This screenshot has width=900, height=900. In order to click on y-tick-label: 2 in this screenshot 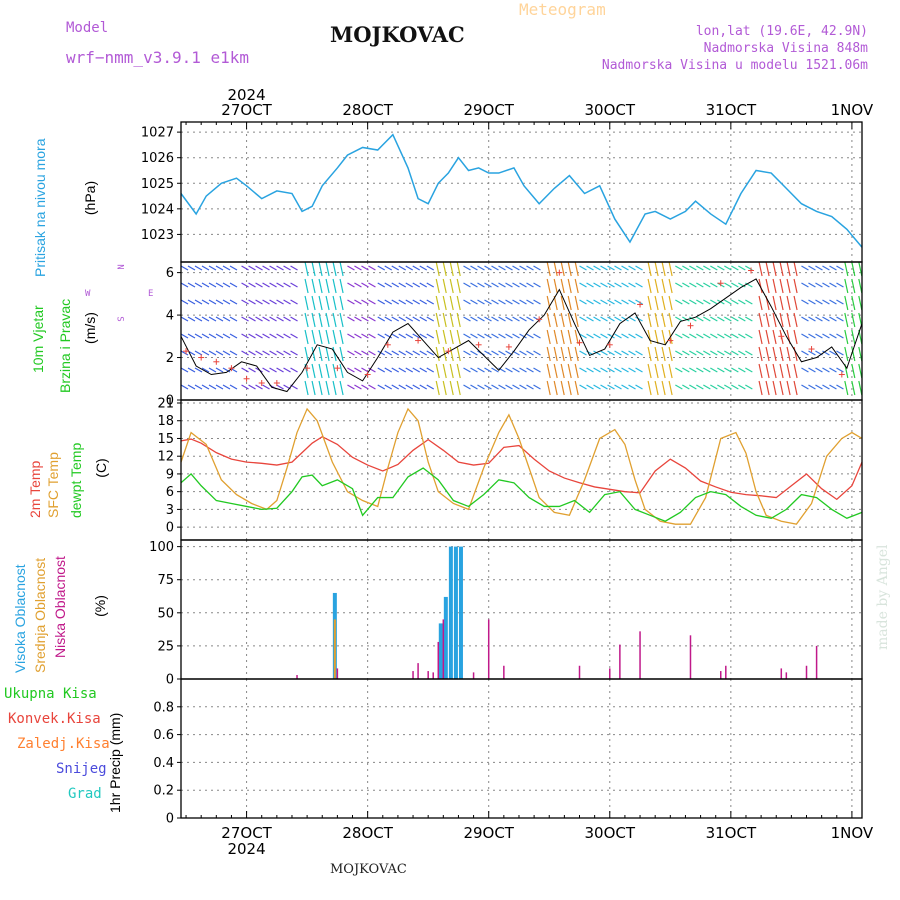, I will do `click(170, 358)`.